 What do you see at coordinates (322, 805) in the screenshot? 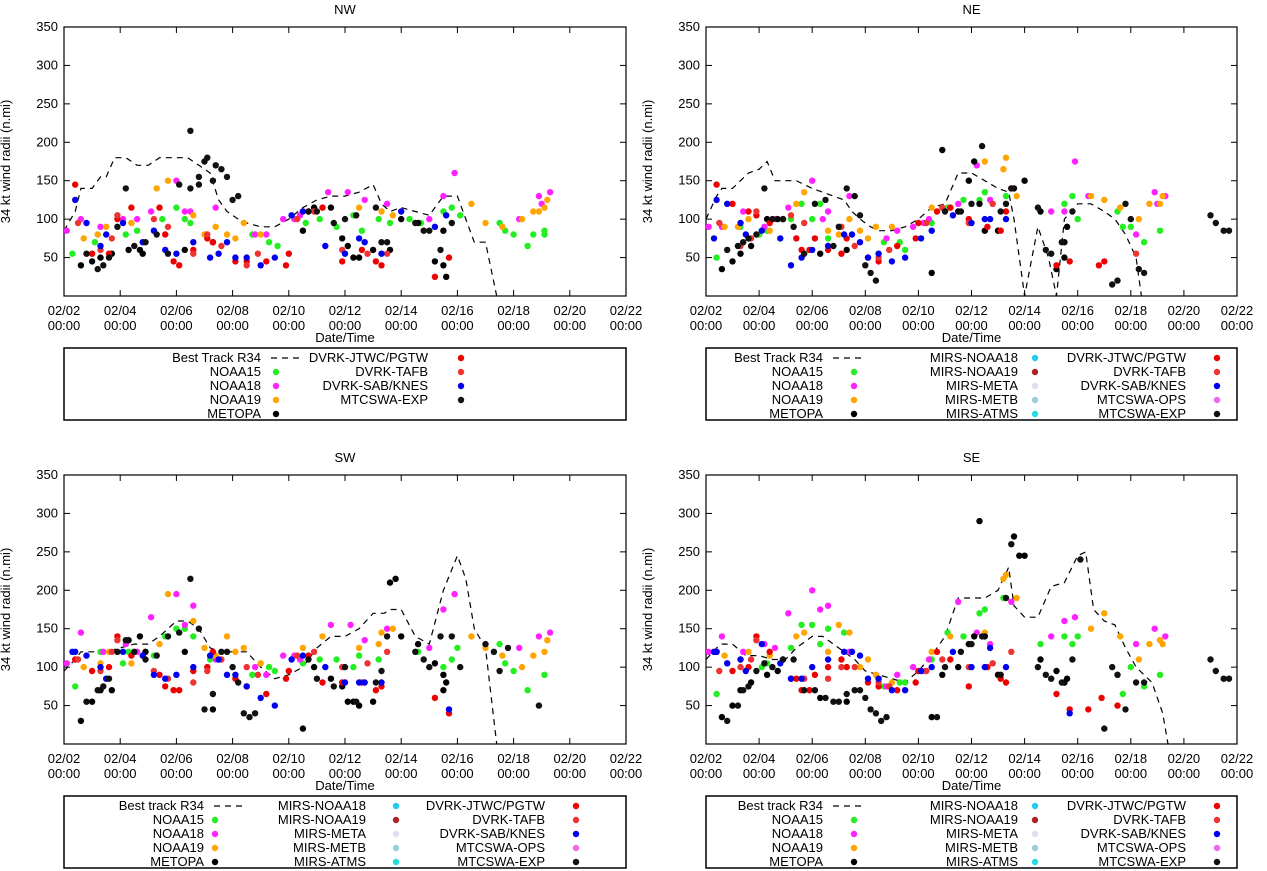
I see `legend-label: MIRS-NOAA18` at bounding box center [322, 805].